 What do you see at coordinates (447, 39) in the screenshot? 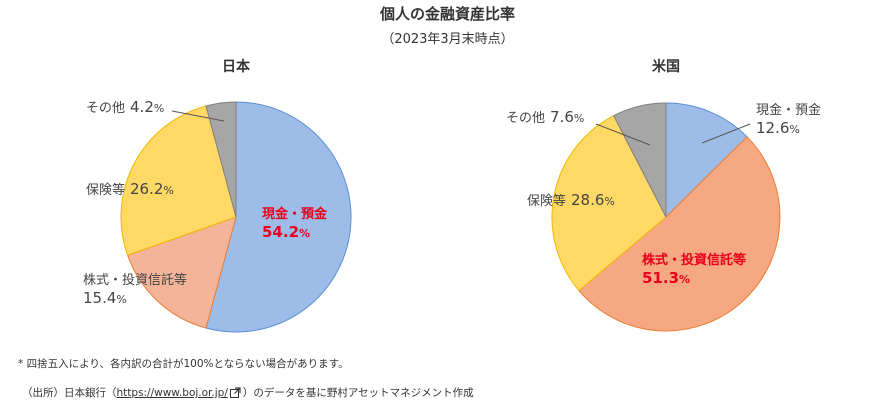
I see `page-subtitle: （2023年3月末時点）` at bounding box center [447, 39].